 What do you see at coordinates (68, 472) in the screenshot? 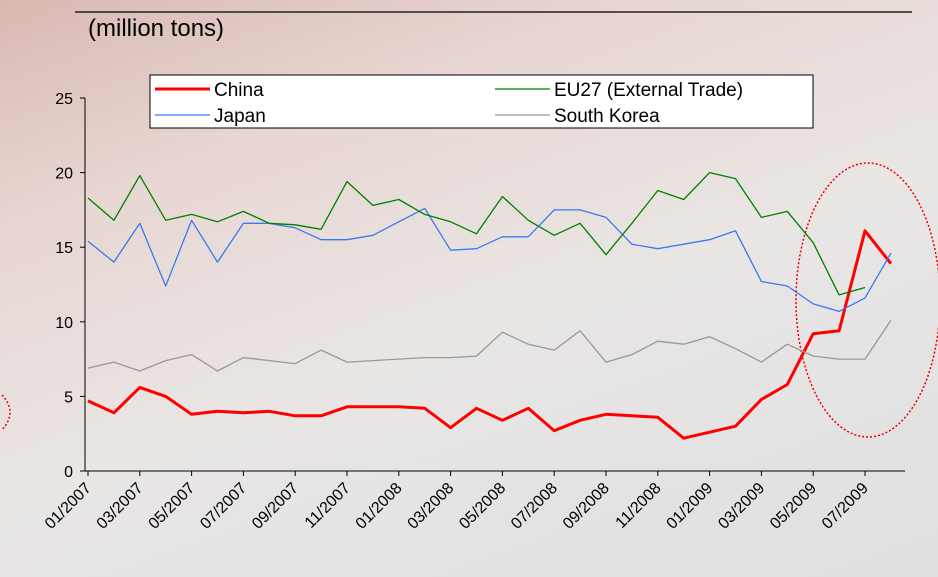
I see `y-tick-label: 0` at bounding box center [68, 472].